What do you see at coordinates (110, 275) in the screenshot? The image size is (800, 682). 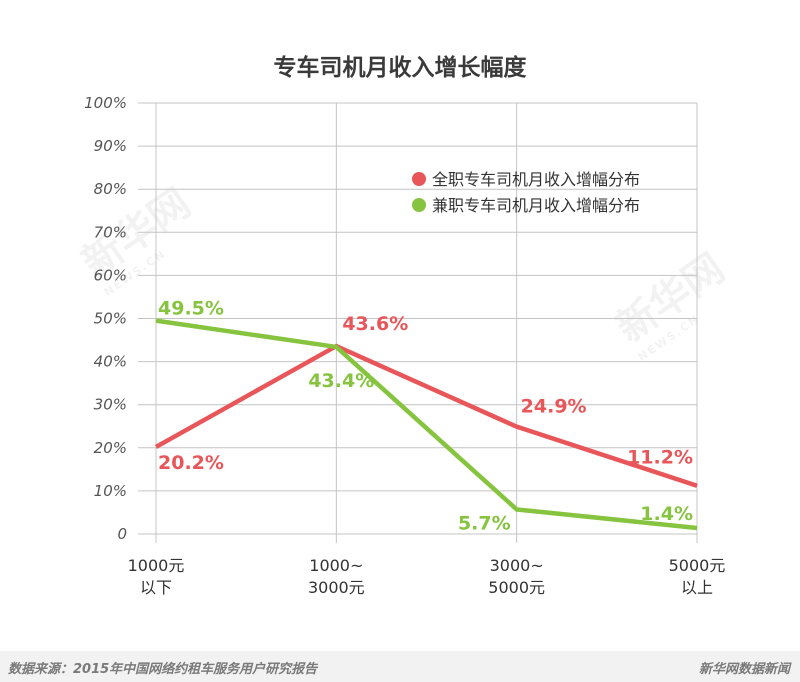 I see `y-tick-label: 60%` at bounding box center [110, 275].